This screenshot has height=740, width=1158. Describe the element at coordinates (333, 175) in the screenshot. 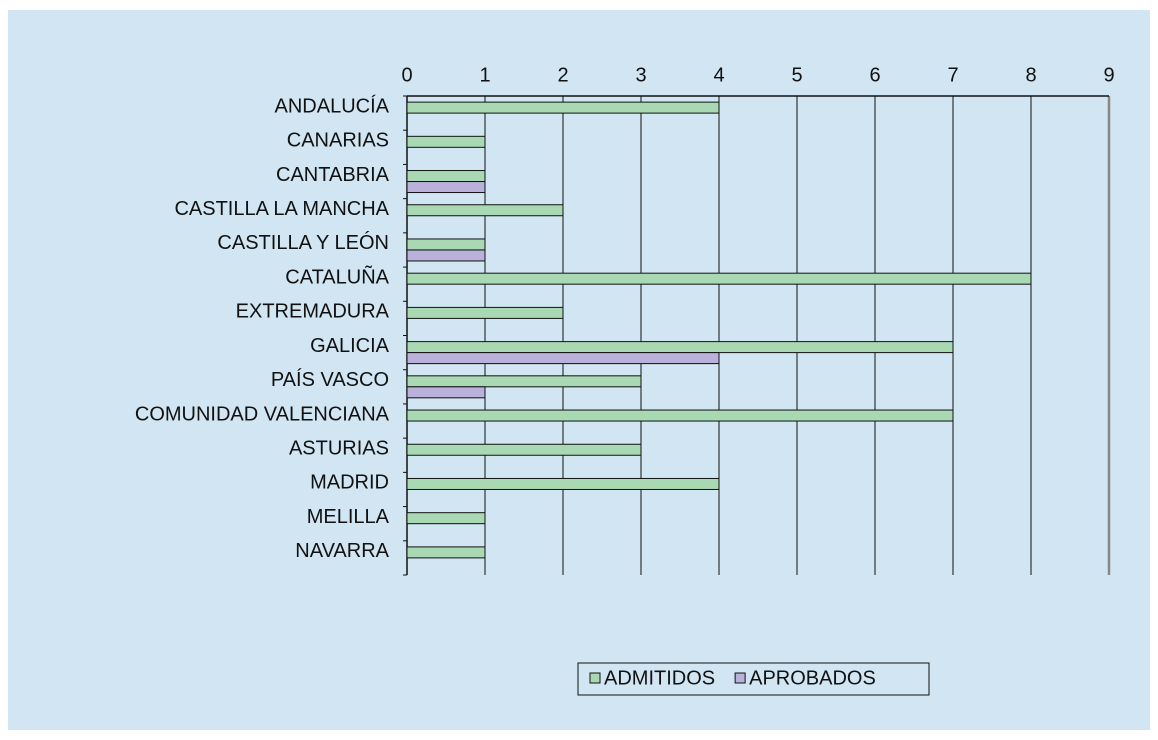

I see `y-tick-label: CANTABRIA` at that location.